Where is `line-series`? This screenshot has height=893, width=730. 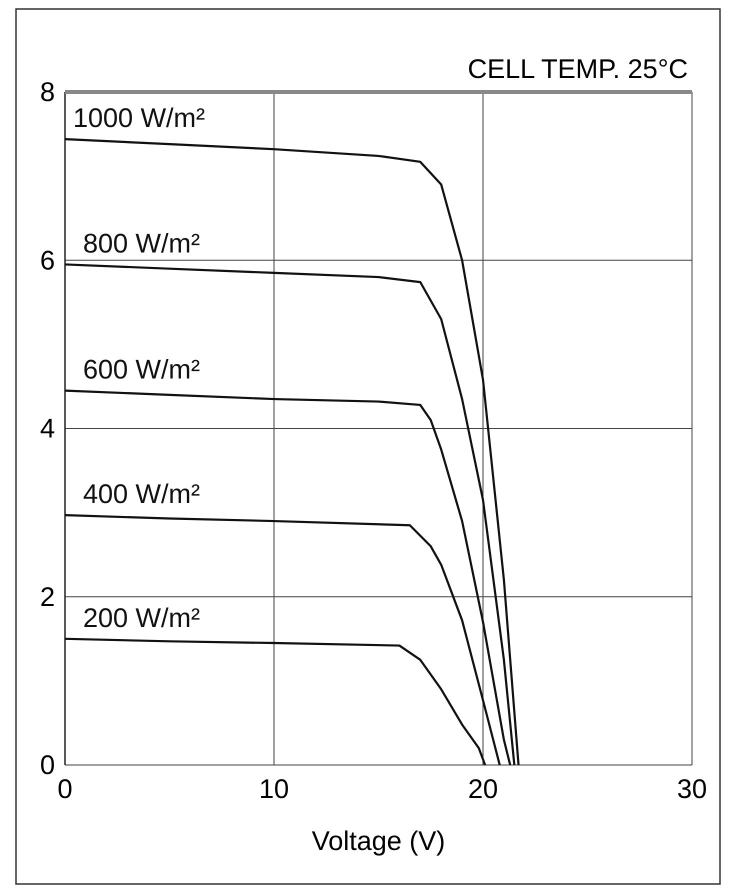
line-series is located at coordinates (275, 702).